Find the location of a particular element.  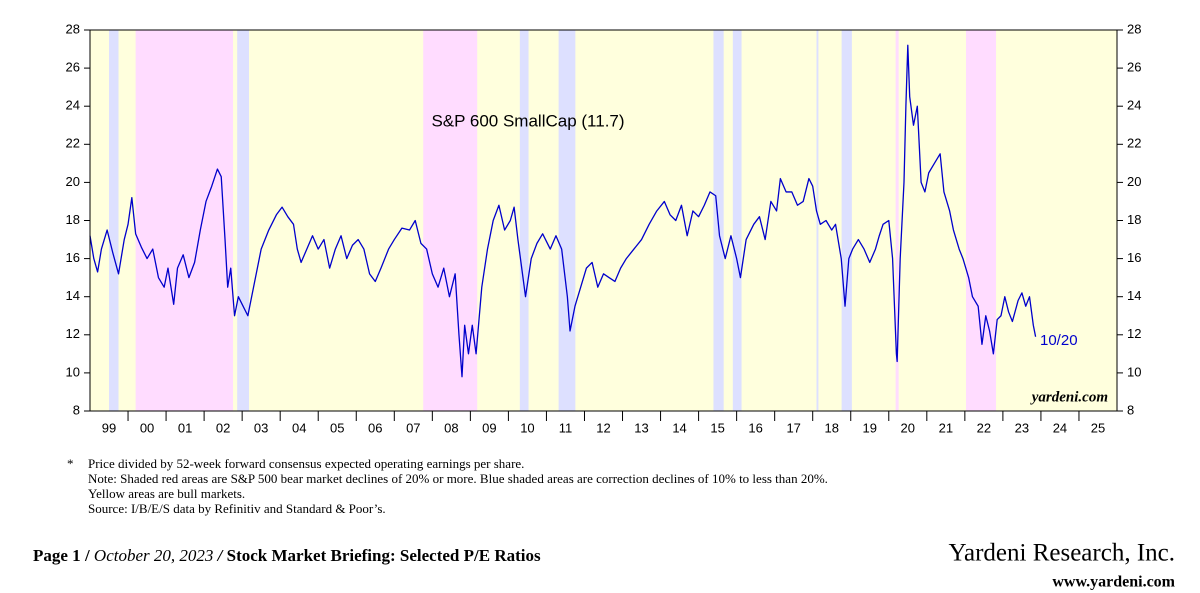

y-tick-label: 8 is located at coordinates (76, 409).